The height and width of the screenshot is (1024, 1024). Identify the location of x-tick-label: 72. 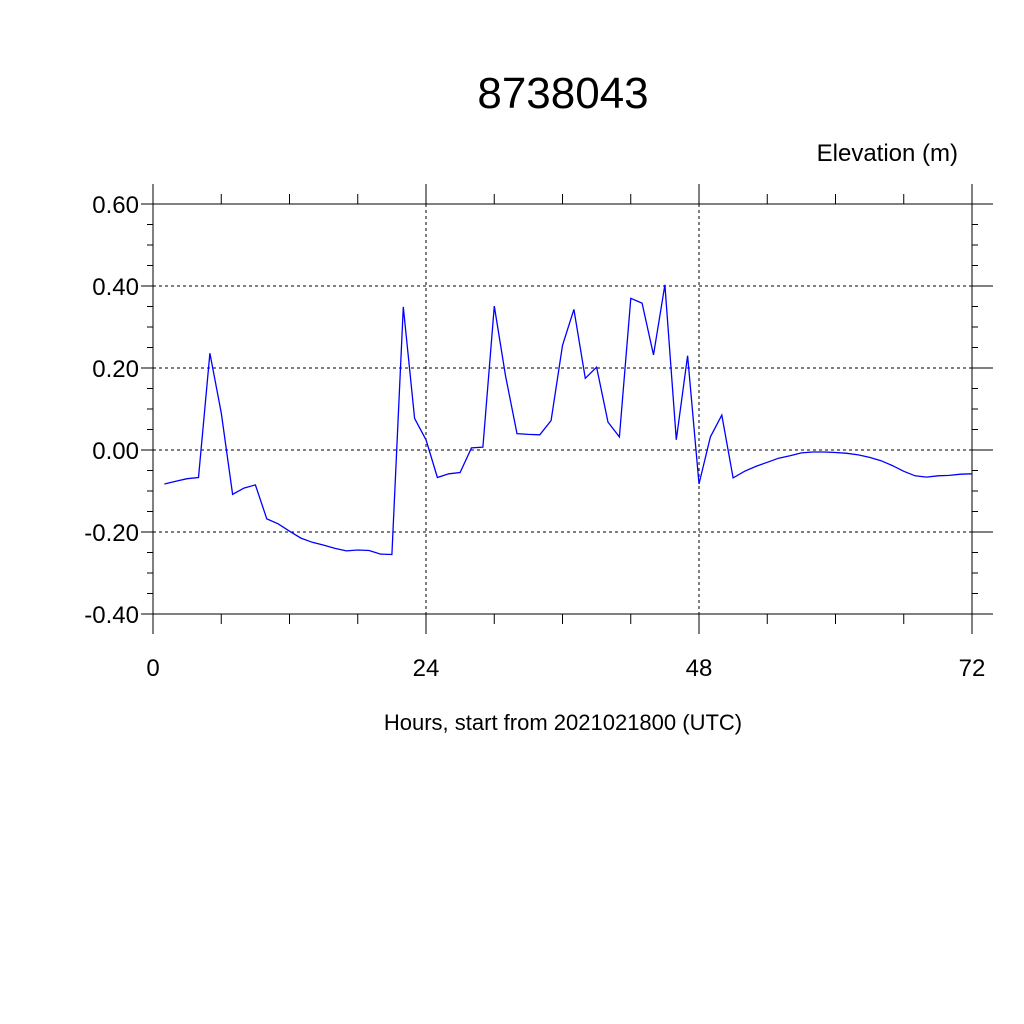
(972, 668).